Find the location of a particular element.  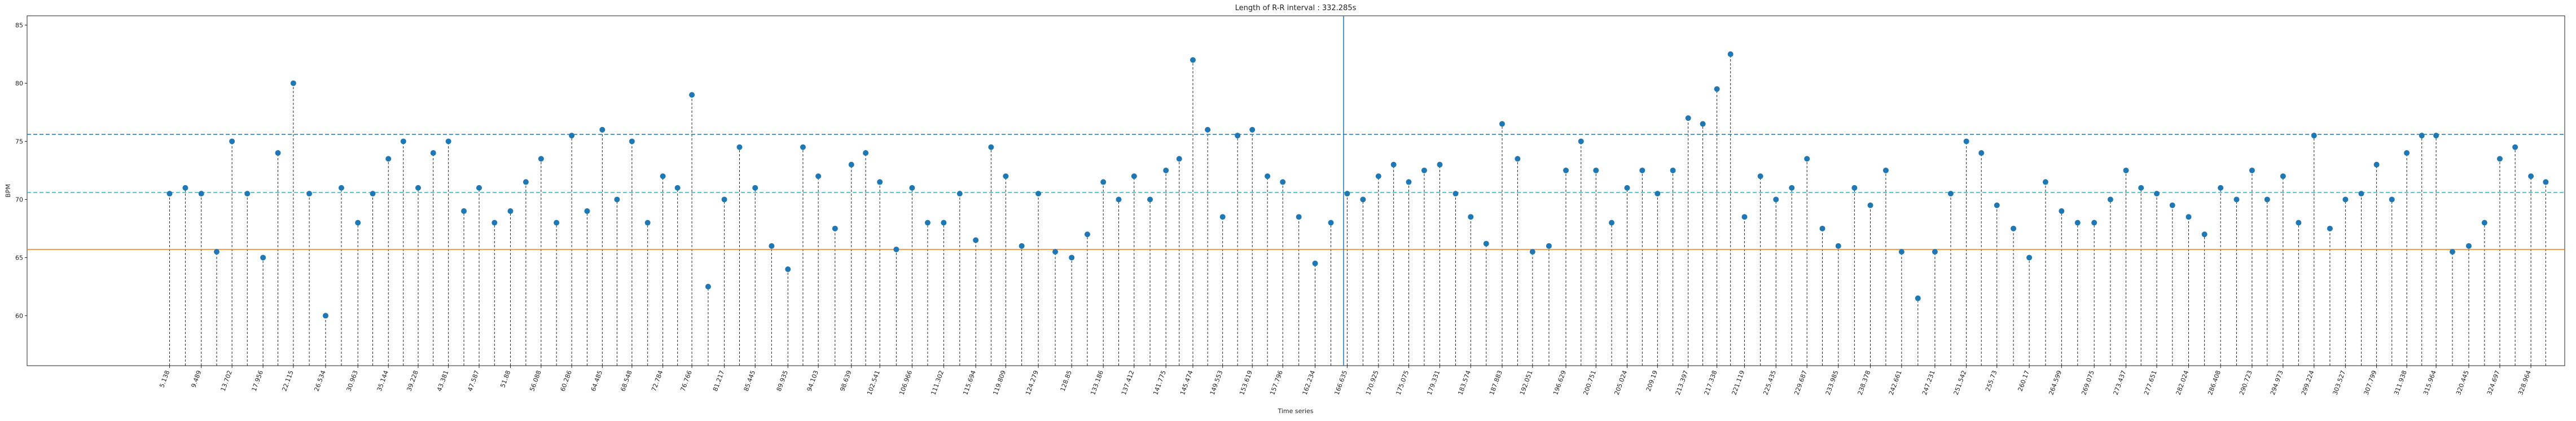

x-tick-label: 229.687 is located at coordinates (1801, 383).